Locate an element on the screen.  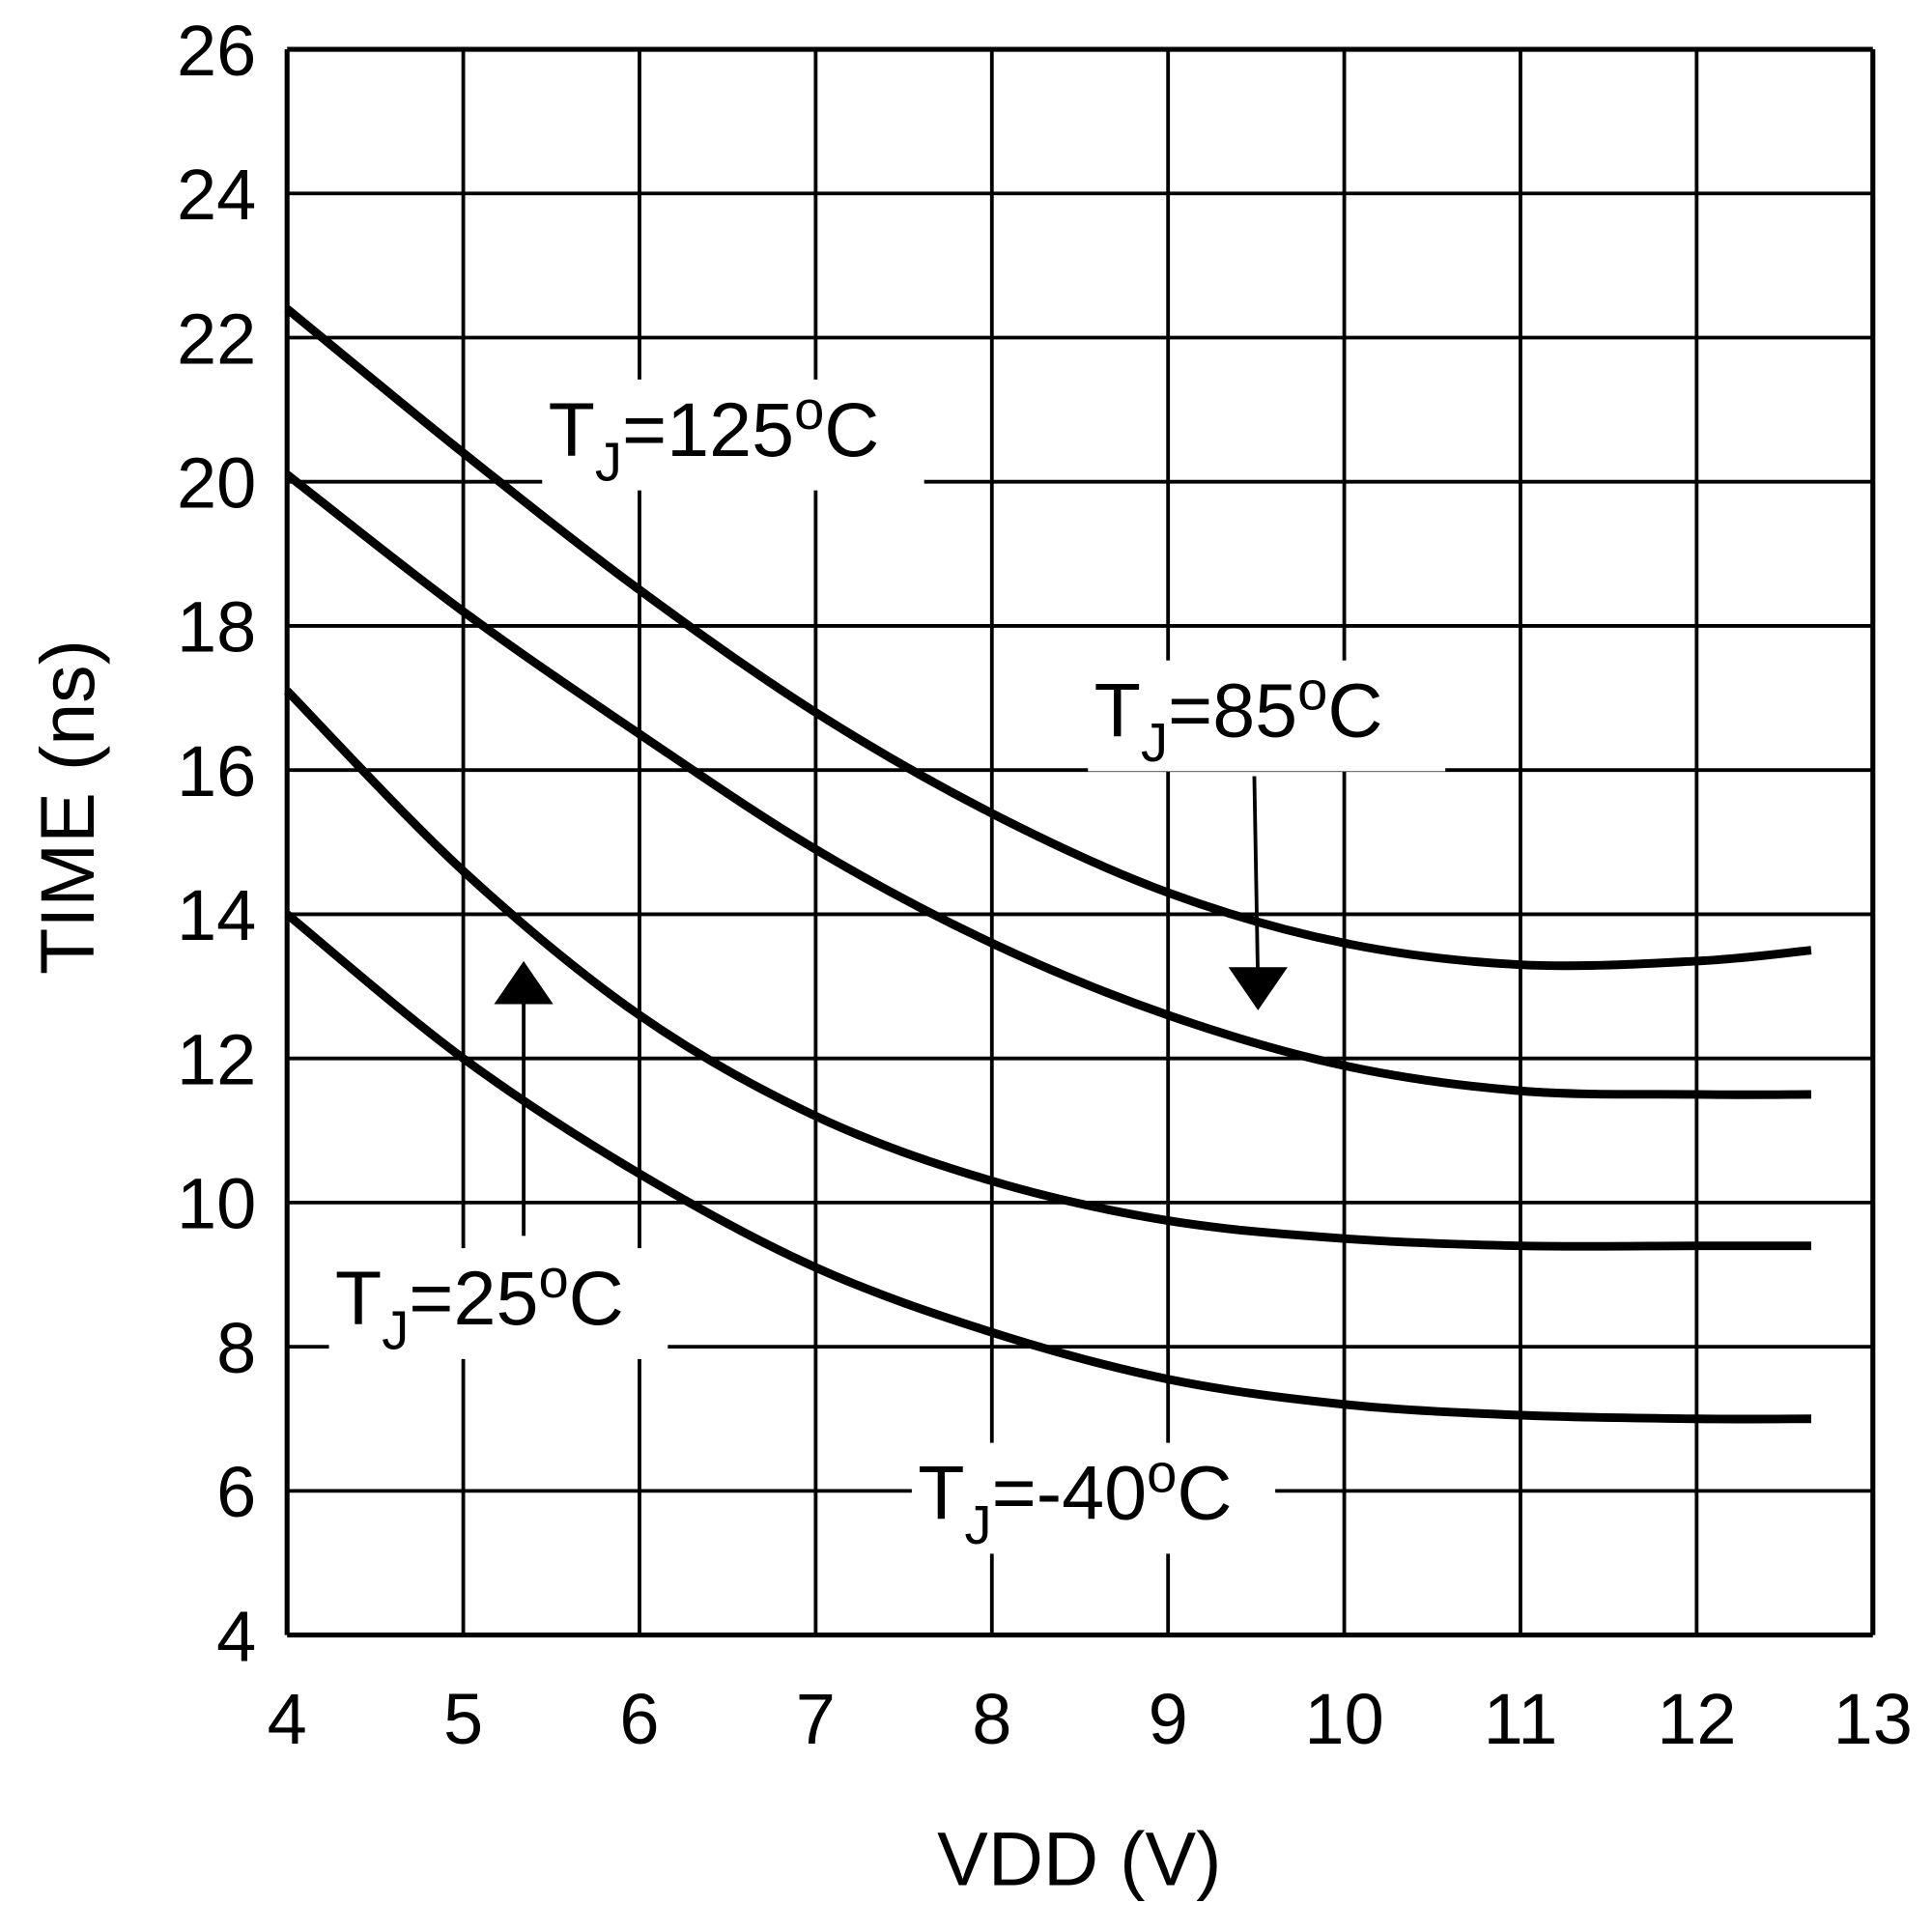
y-tick-label: 16 is located at coordinates (216, 771).